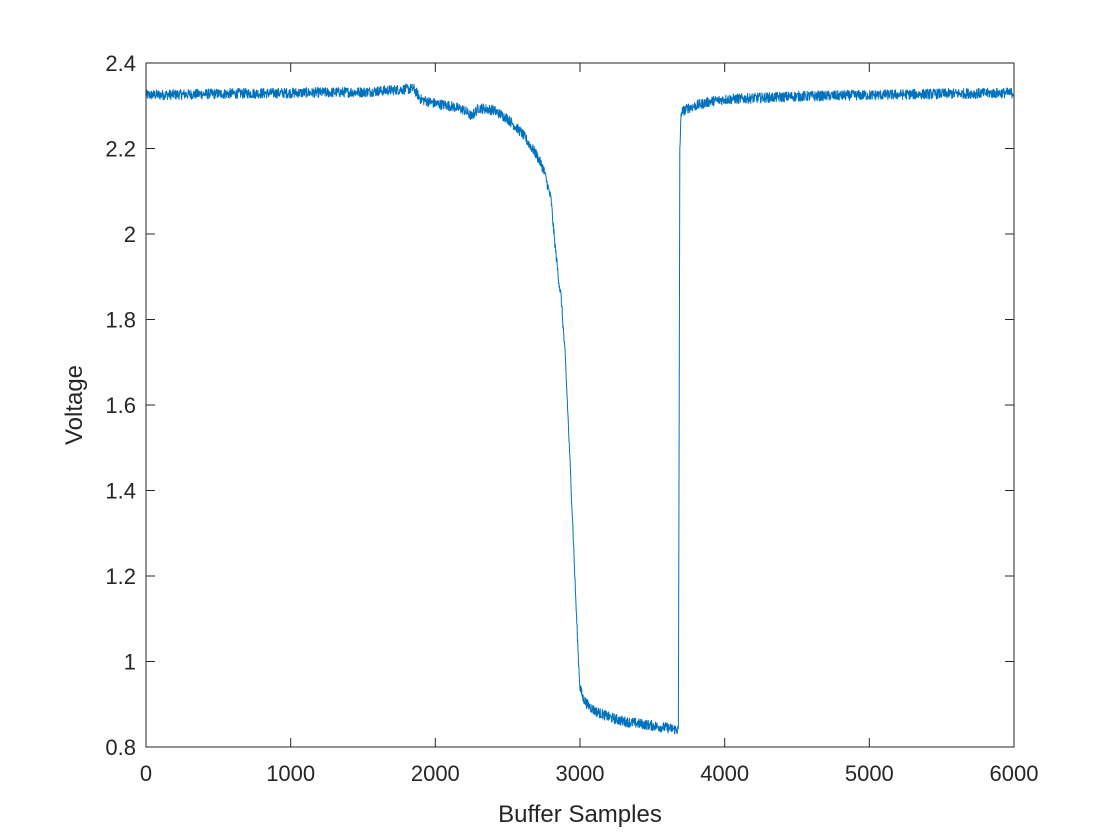 Image resolution: width=1120 pixels, height=840 pixels. Describe the element at coordinates (580, 814) in the screenshot. I see `x-axis-label: Buffer Samples` at that location.